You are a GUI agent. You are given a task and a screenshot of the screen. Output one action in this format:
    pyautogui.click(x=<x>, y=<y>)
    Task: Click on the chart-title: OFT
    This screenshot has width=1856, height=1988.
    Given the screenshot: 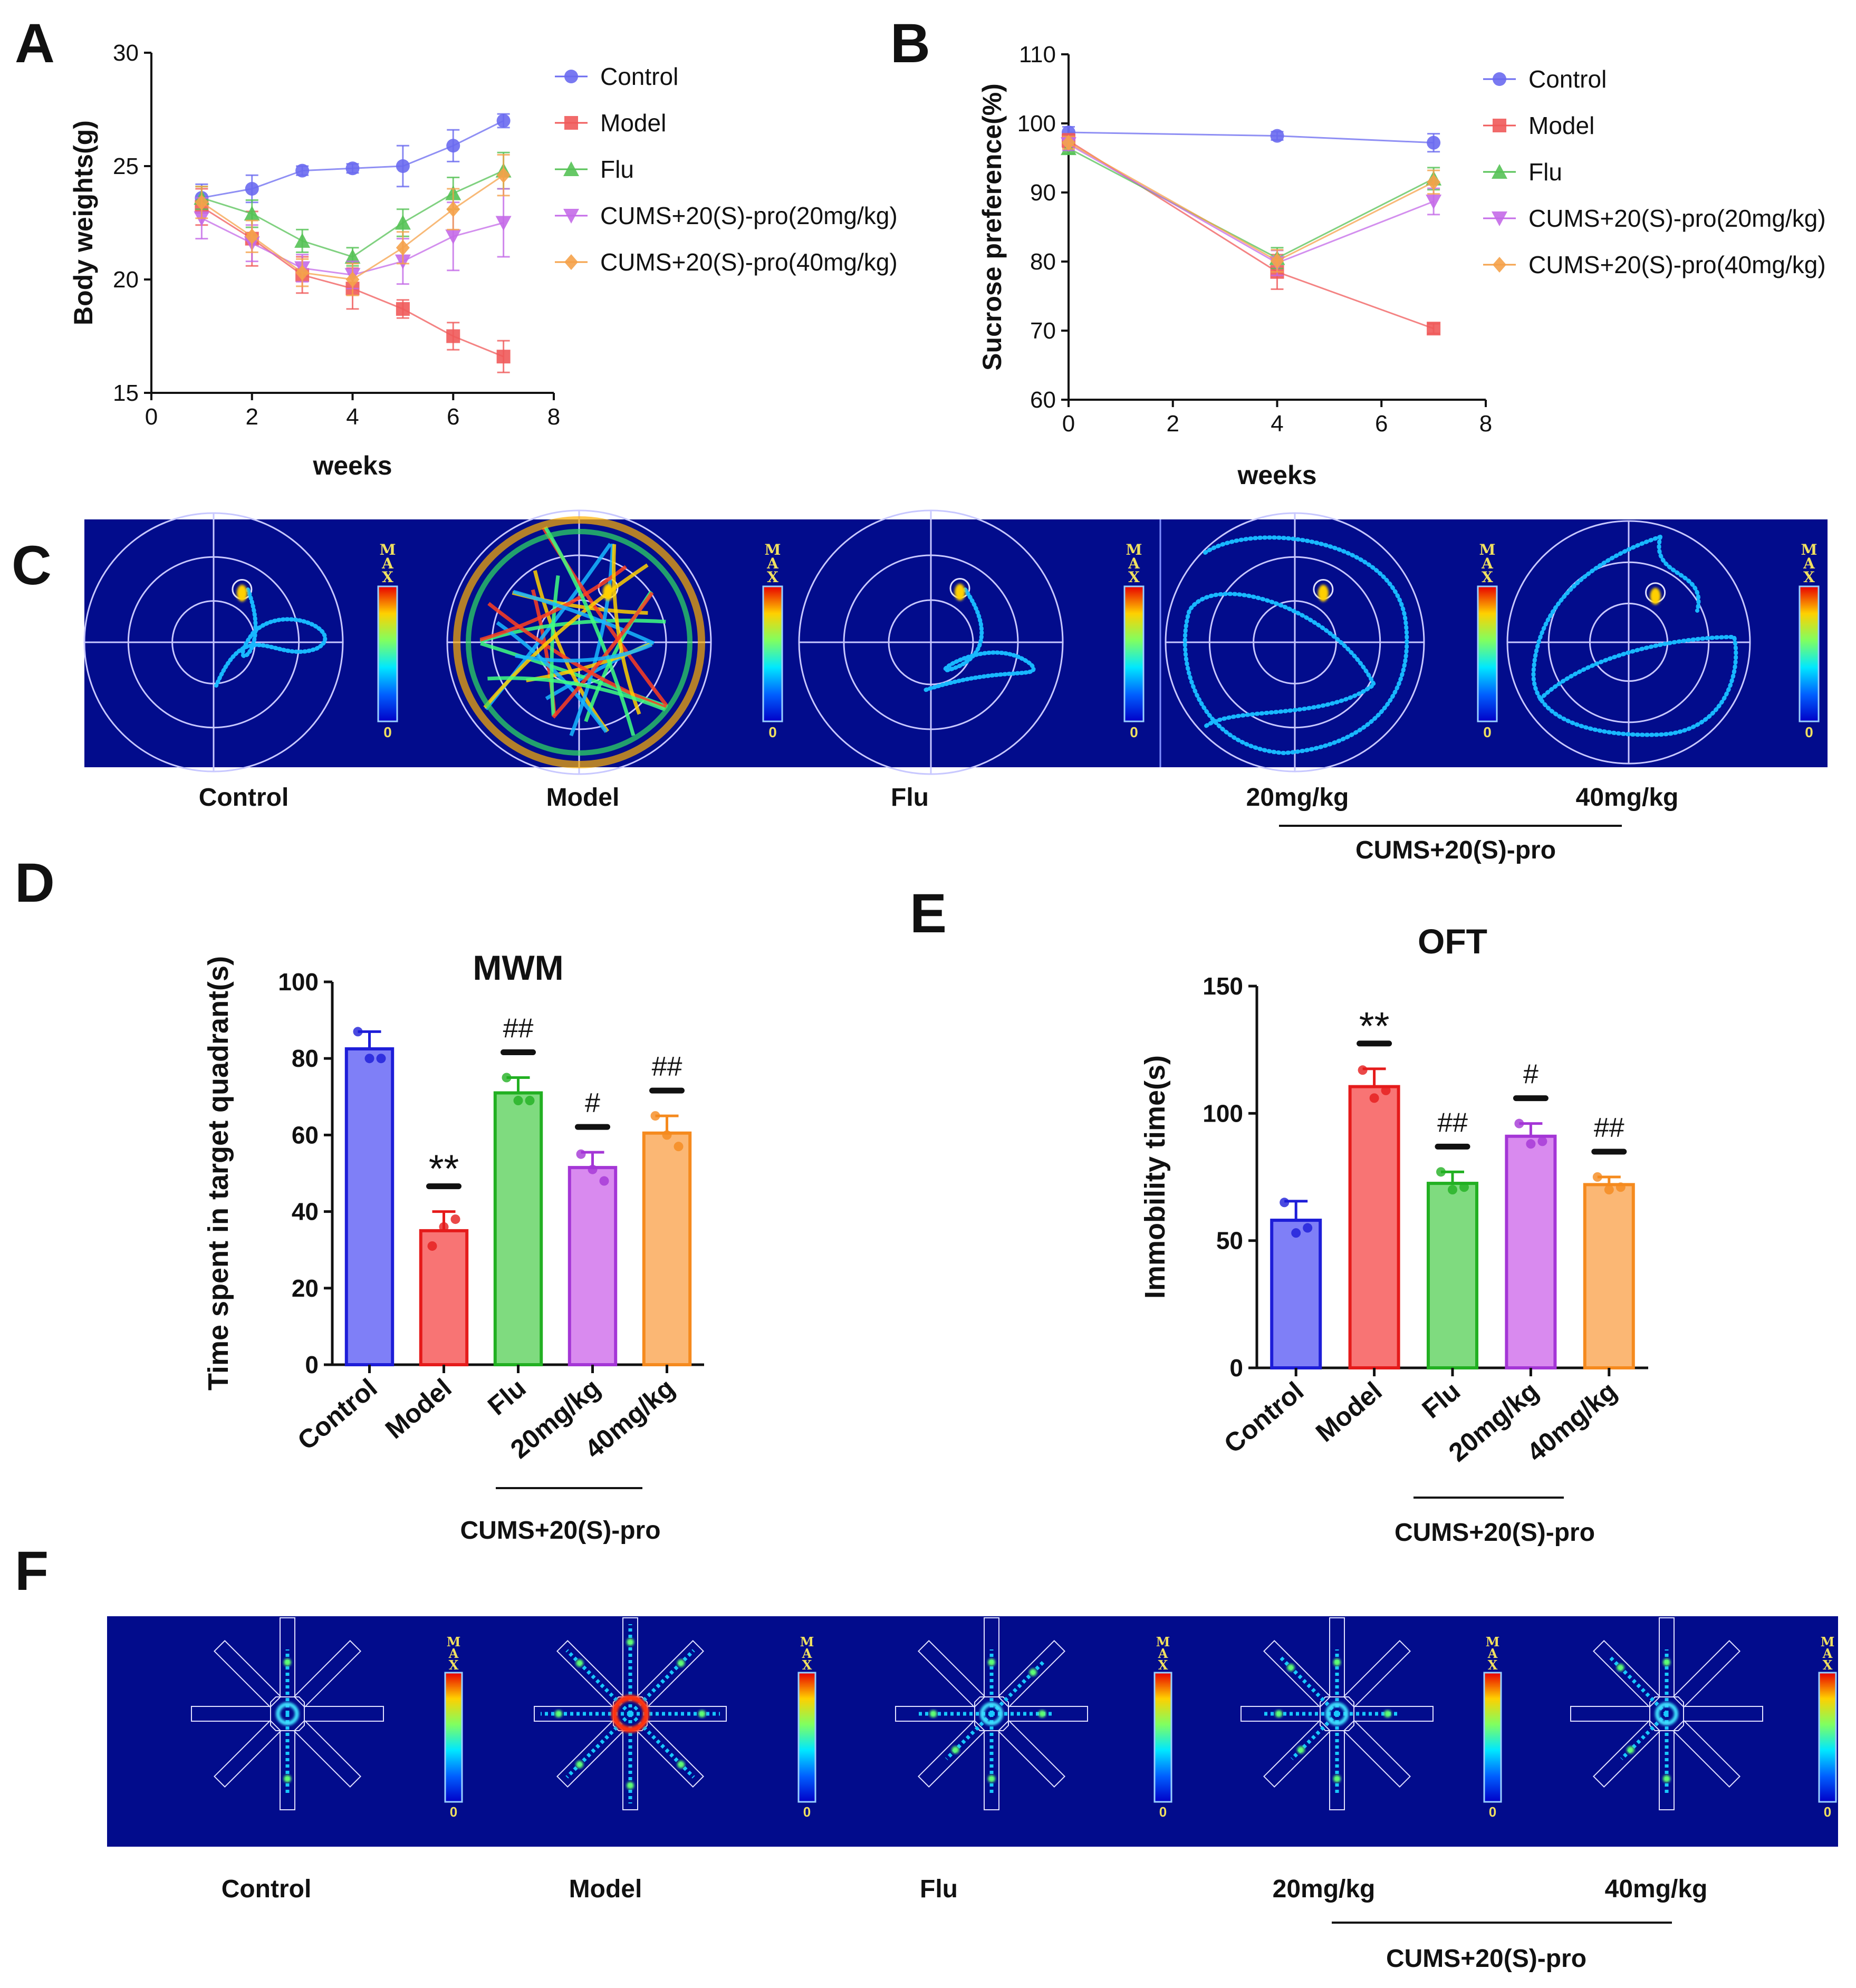 What is the action you would take?
    pyautogui.click(x=1452, y=942)
    